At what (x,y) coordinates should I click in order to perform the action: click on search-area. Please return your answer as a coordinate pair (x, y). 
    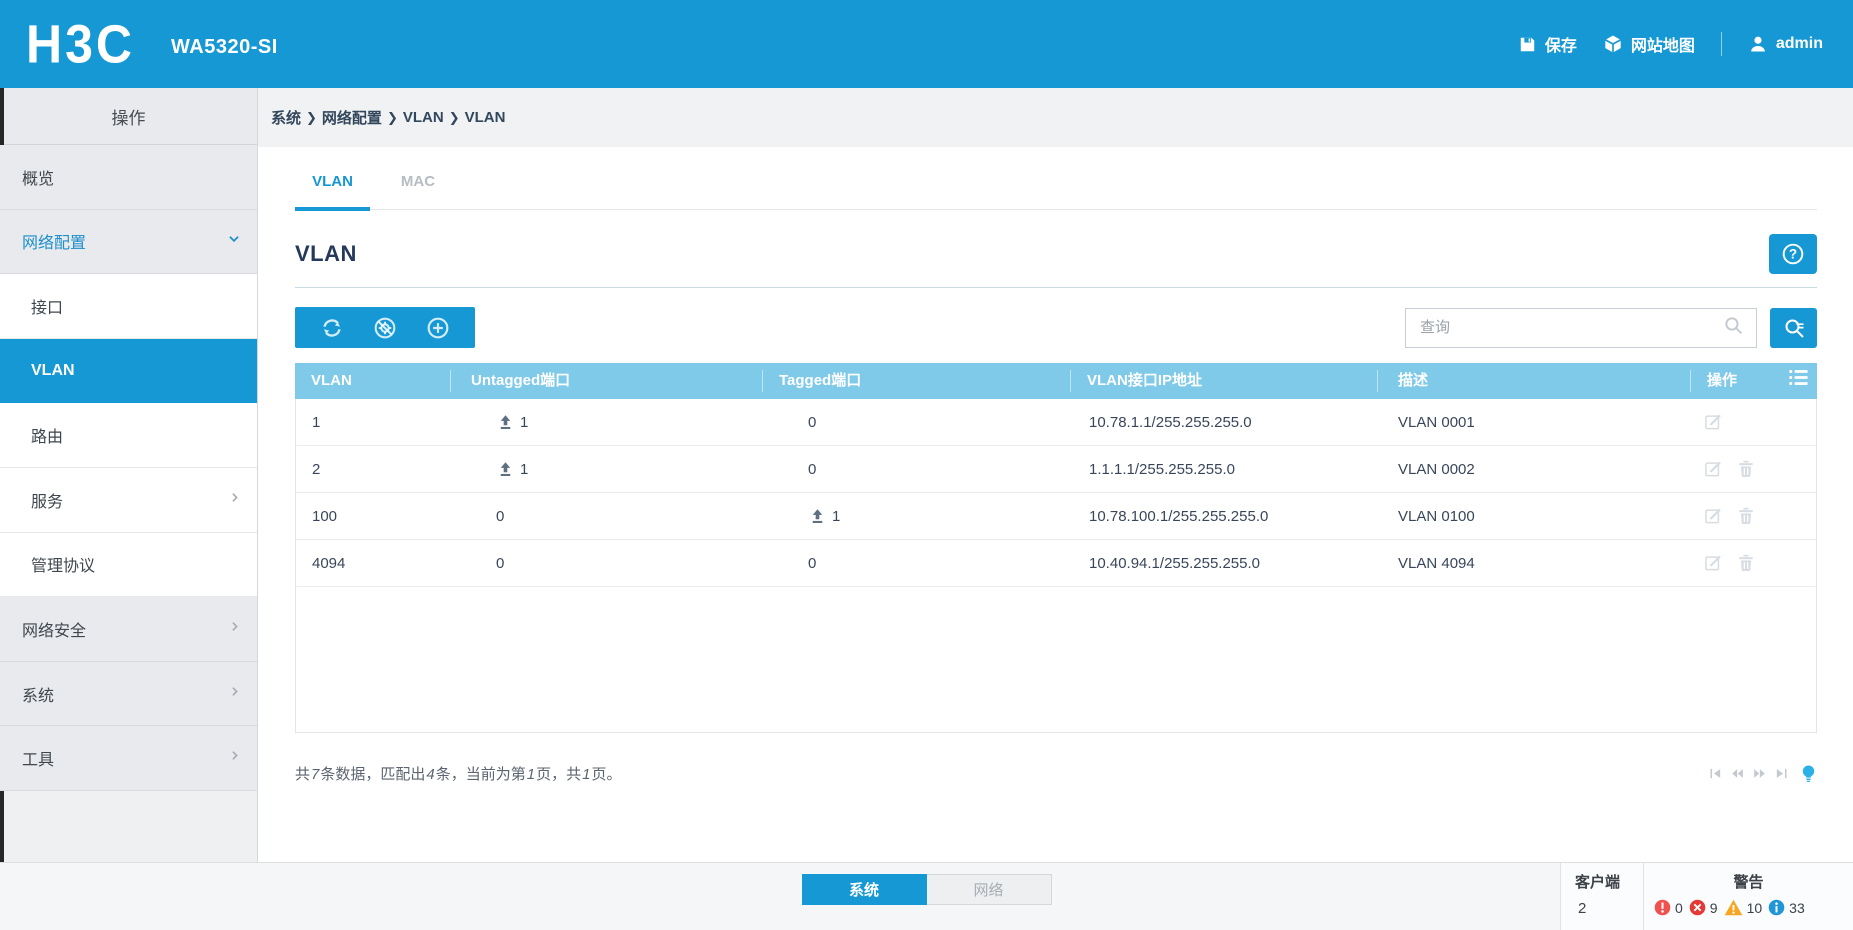
    Looking at the image, I should click on (1611, 327).